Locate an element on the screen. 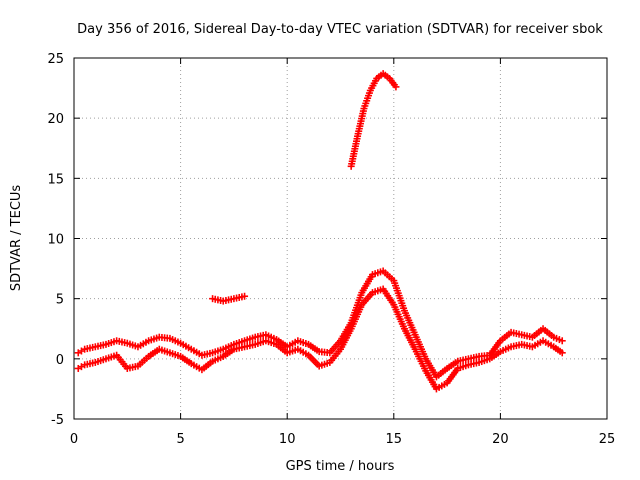  x-tick-label: 25 is located at coordinates (607, 439).